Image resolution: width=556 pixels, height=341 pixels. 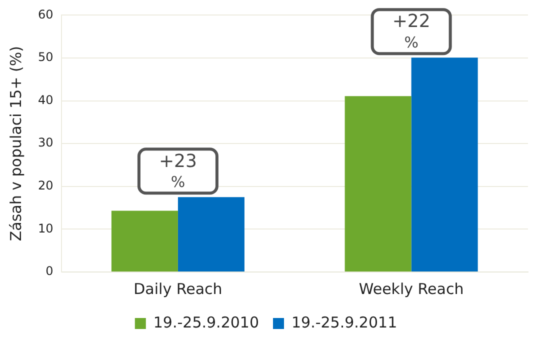 I want to click on x-tick-label: Daily Reach, so click(x=178, y=289).